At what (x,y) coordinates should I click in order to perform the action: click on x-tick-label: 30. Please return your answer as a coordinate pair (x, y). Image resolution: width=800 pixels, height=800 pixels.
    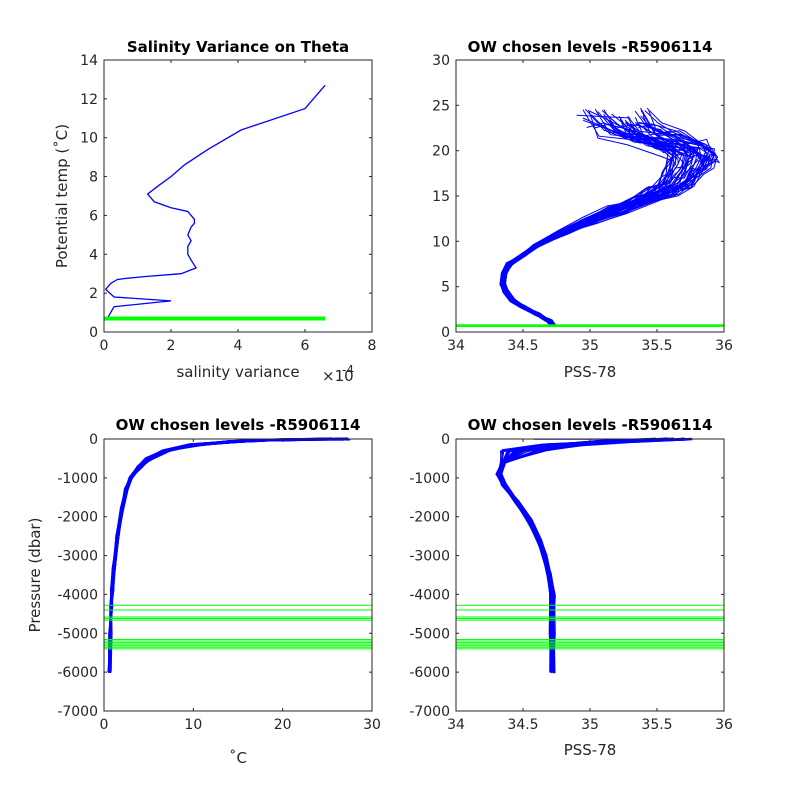
    Looking at the image, I should click on (372, 725).